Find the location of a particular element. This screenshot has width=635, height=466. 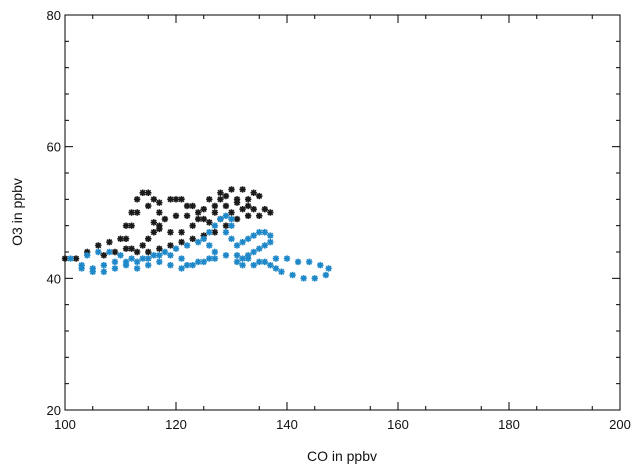

x-axis-title: CO in ppbv is located at coordinates (342, 456).